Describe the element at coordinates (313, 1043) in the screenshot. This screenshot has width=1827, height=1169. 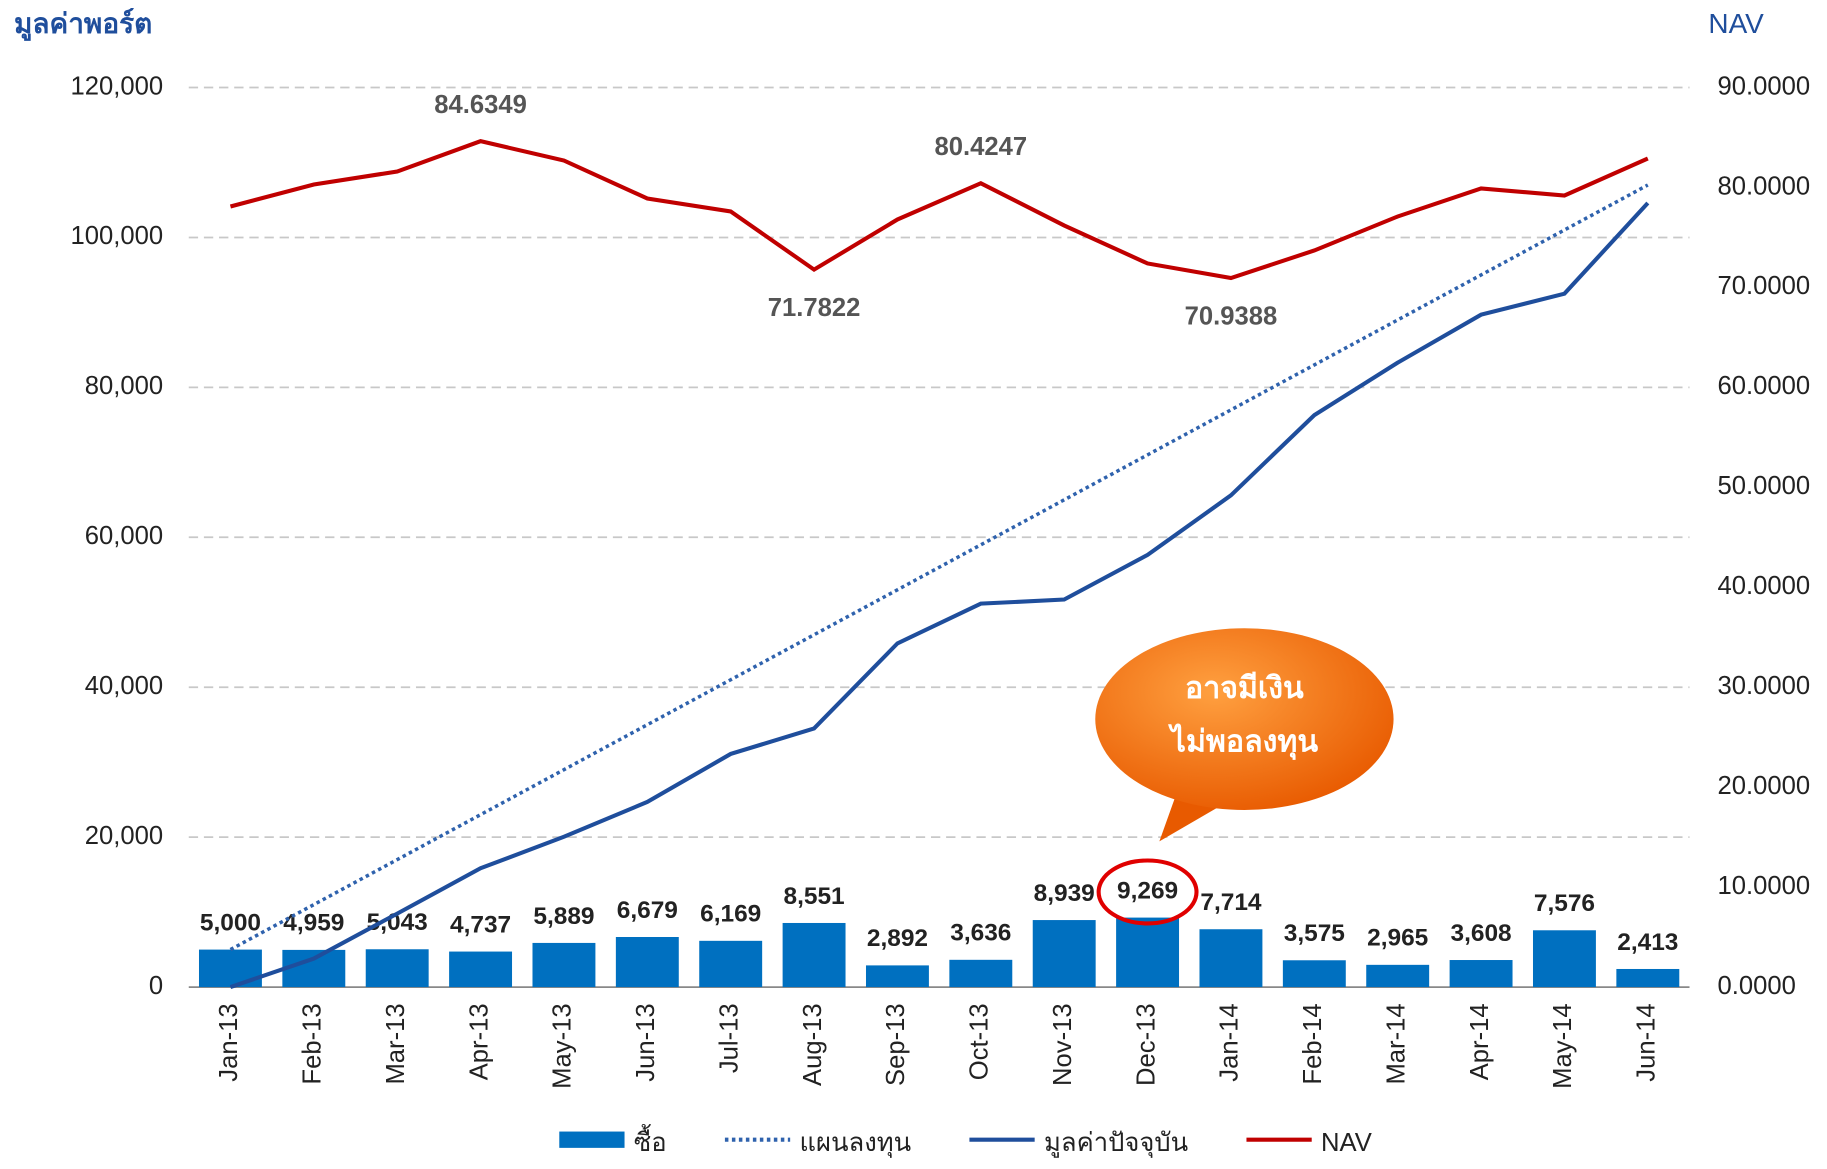
I see `x-tick-label: Feb-13` at that location.